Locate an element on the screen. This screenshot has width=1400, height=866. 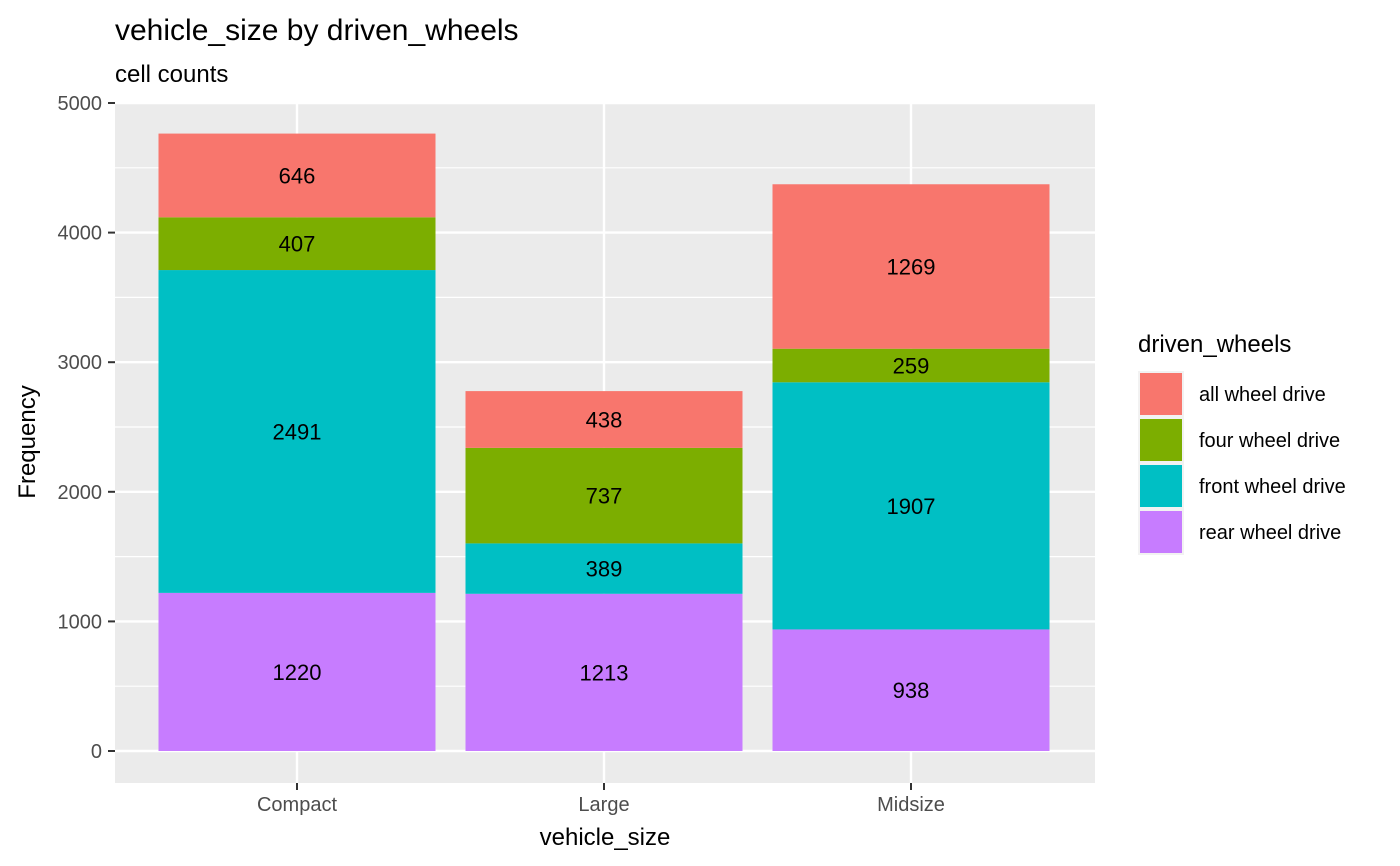
y-tick-label: 2000 is located at coordinates (80, 493).